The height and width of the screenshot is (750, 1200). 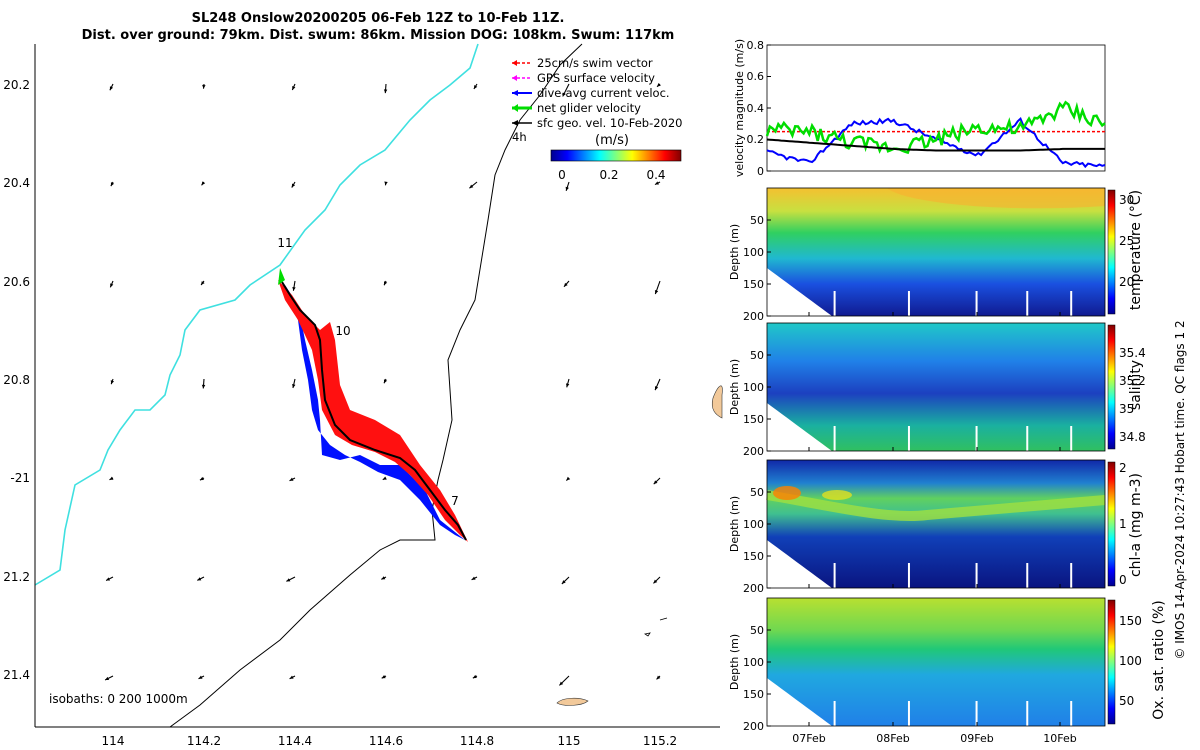 I want to click on net-velocity-marker, so click(x=281, y=276).